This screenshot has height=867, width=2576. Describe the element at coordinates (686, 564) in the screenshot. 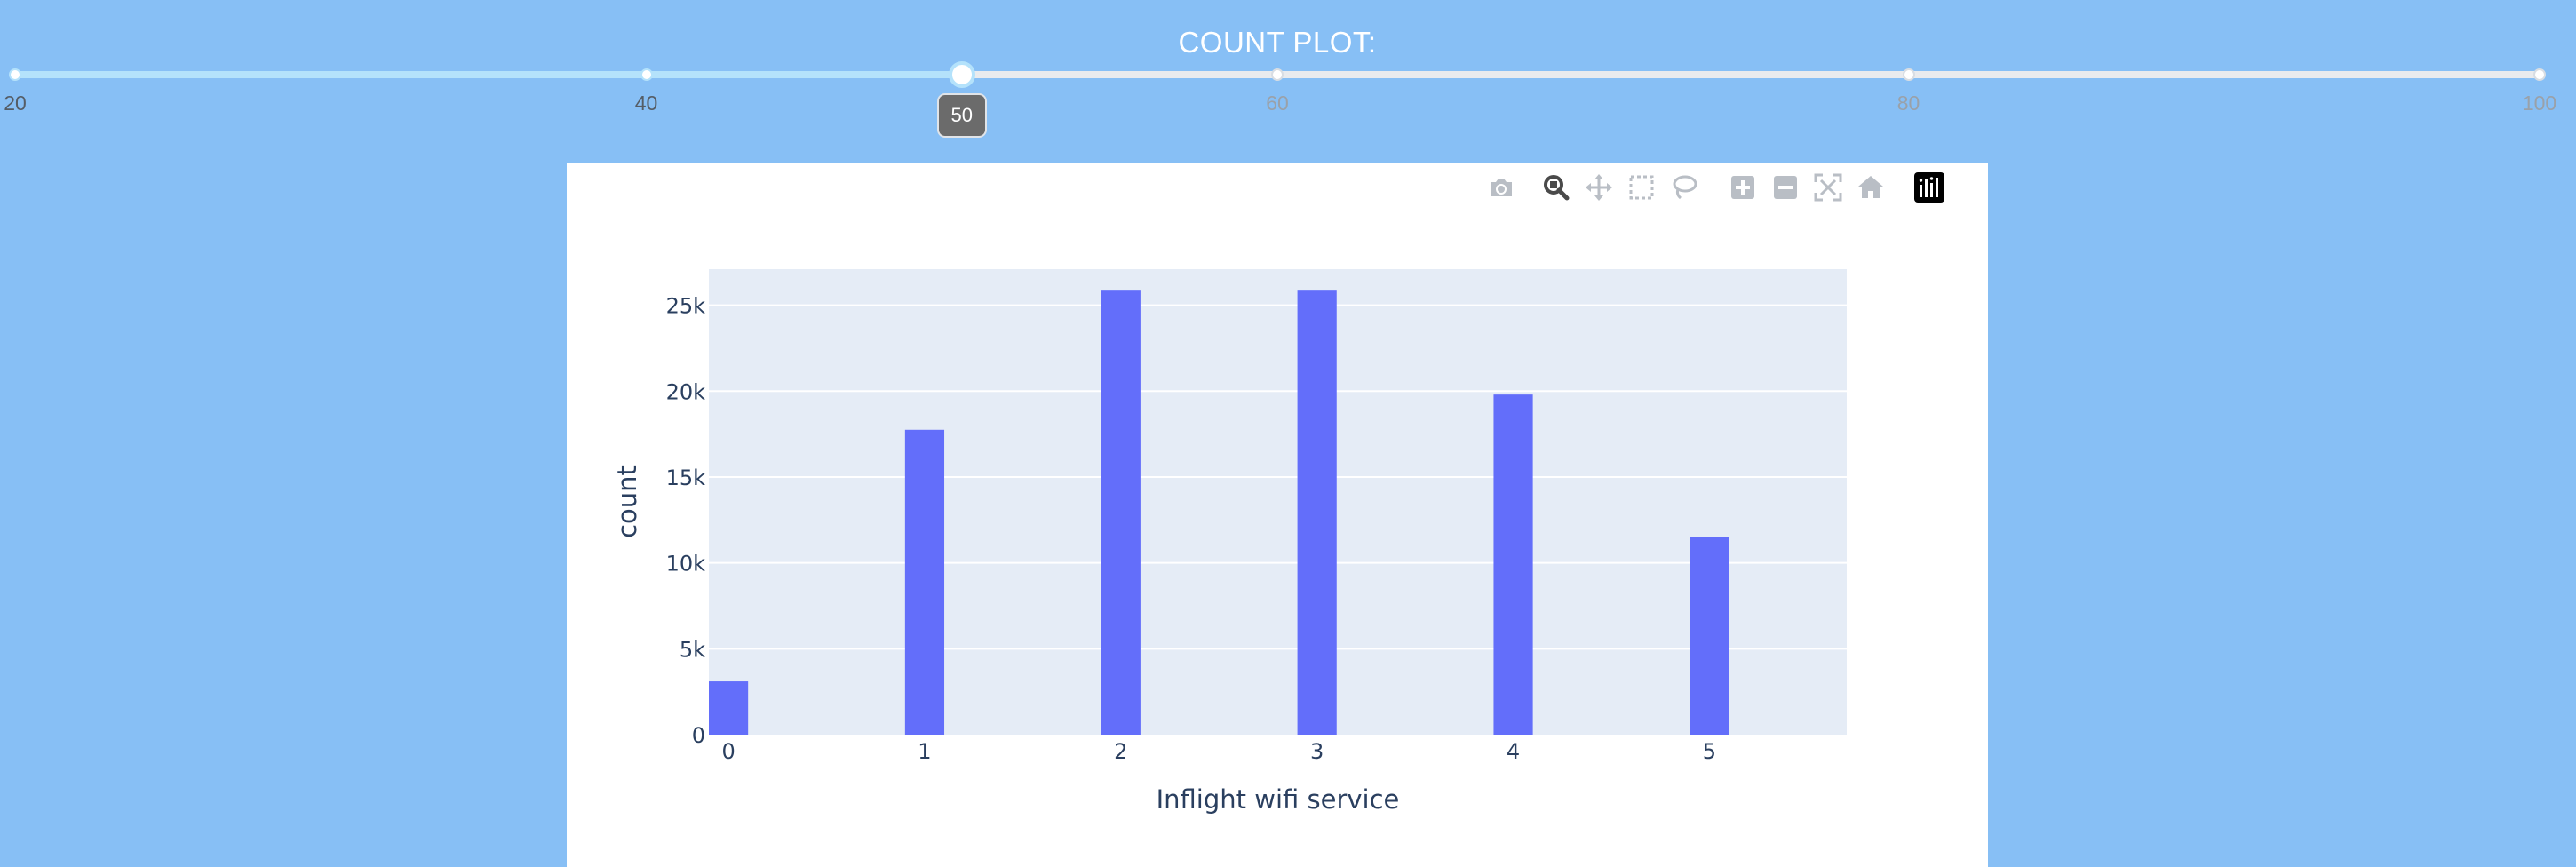

I see `y-tick-label: 10k` at that location.